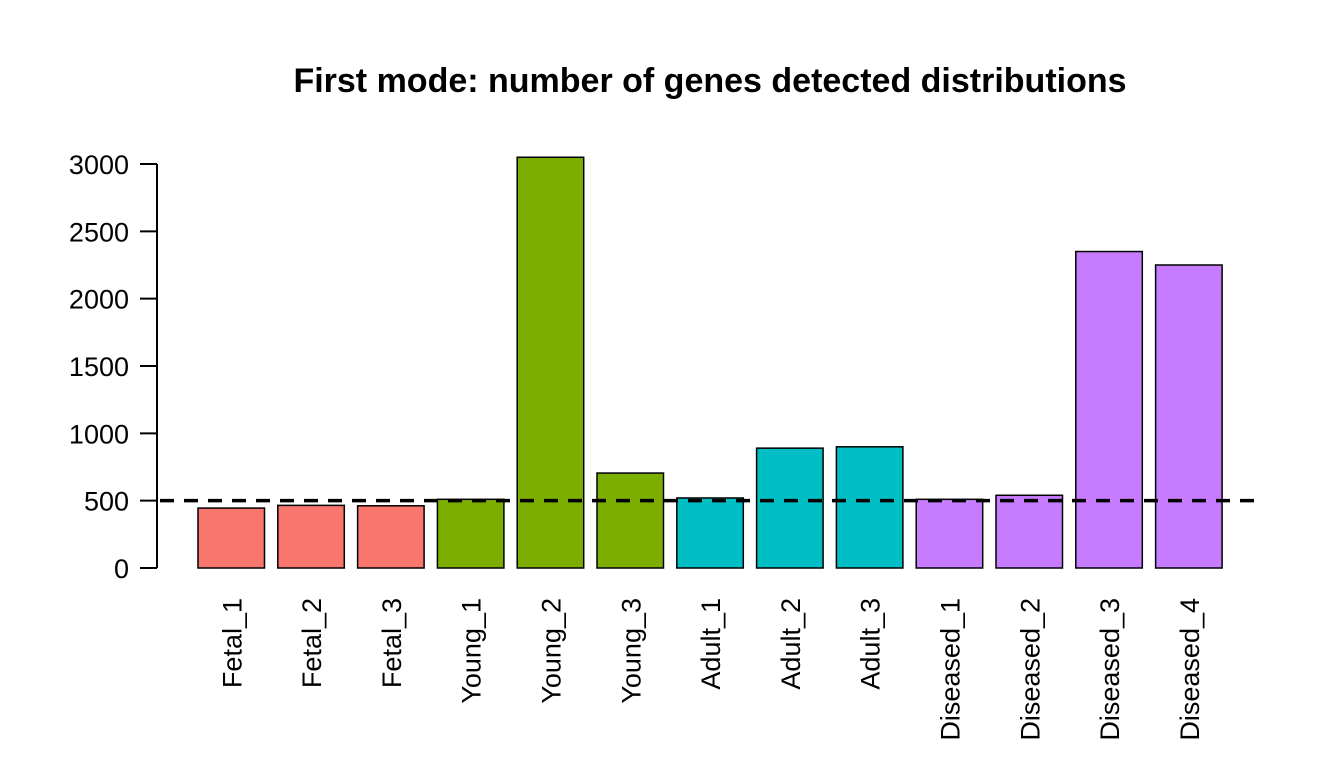 The height and width of the screenshot is (768, 1344). I want to click on x-tick-label: Adult_1, so click(711, 644).